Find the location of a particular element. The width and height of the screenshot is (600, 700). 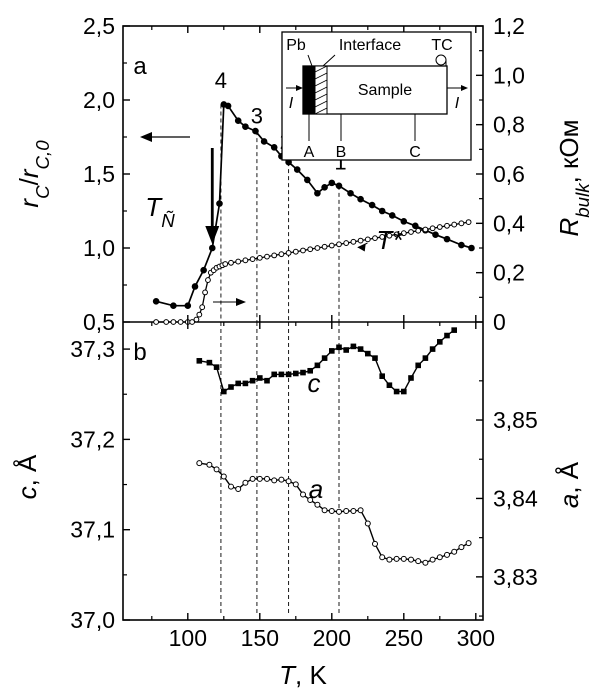

x-tick-label: 250 is located at coordinates (404, 638).